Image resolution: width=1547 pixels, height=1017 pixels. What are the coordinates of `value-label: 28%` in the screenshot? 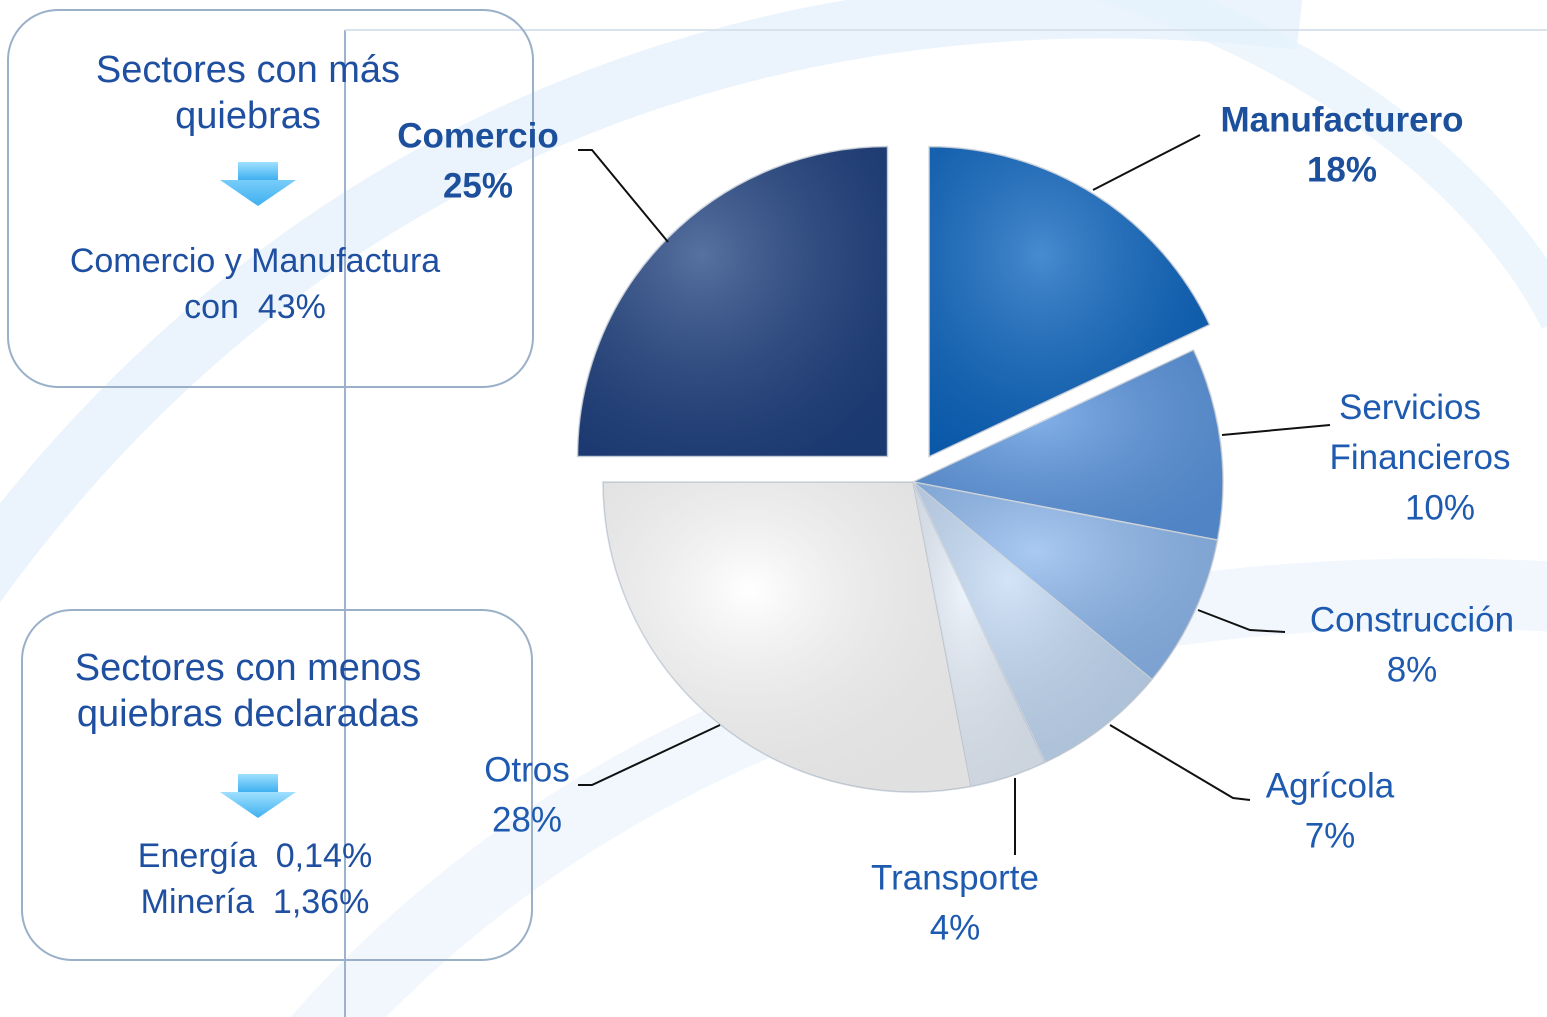 It's located at (527, 819).